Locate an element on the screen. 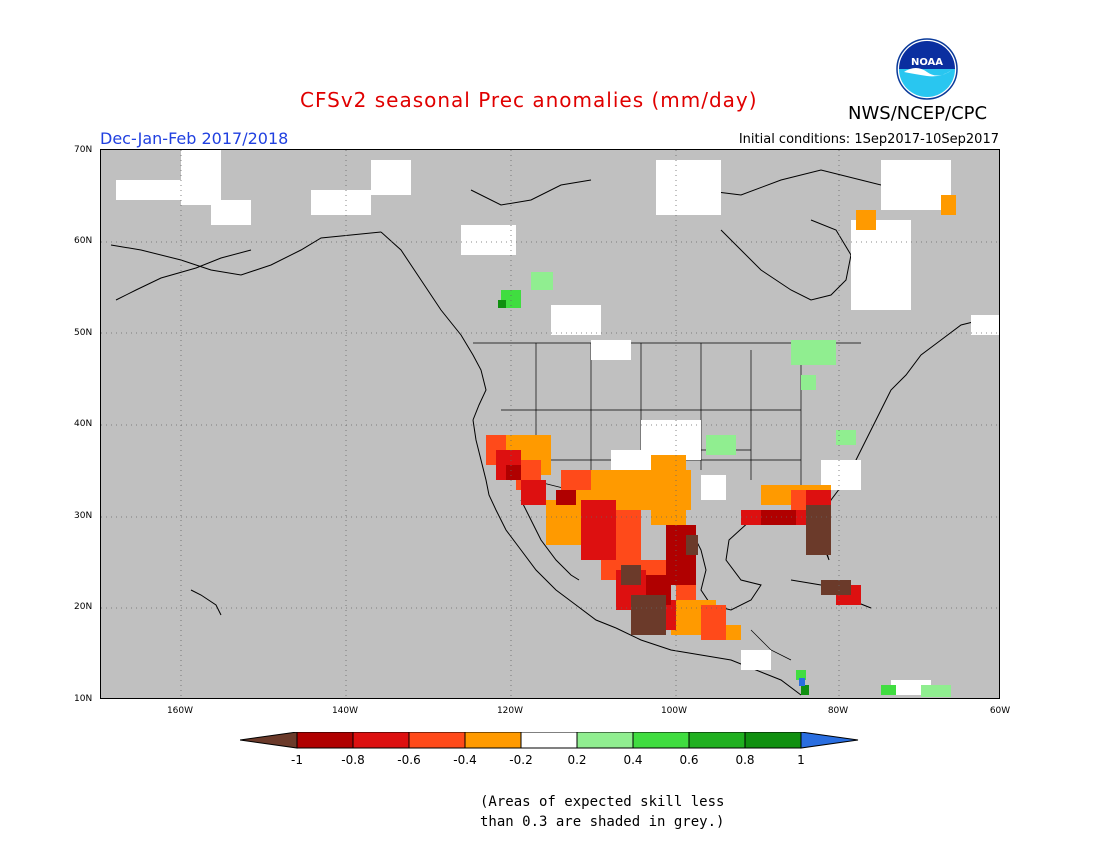 The image size is (1100, 850). hudson-bay is located at coordinates (786, 260).